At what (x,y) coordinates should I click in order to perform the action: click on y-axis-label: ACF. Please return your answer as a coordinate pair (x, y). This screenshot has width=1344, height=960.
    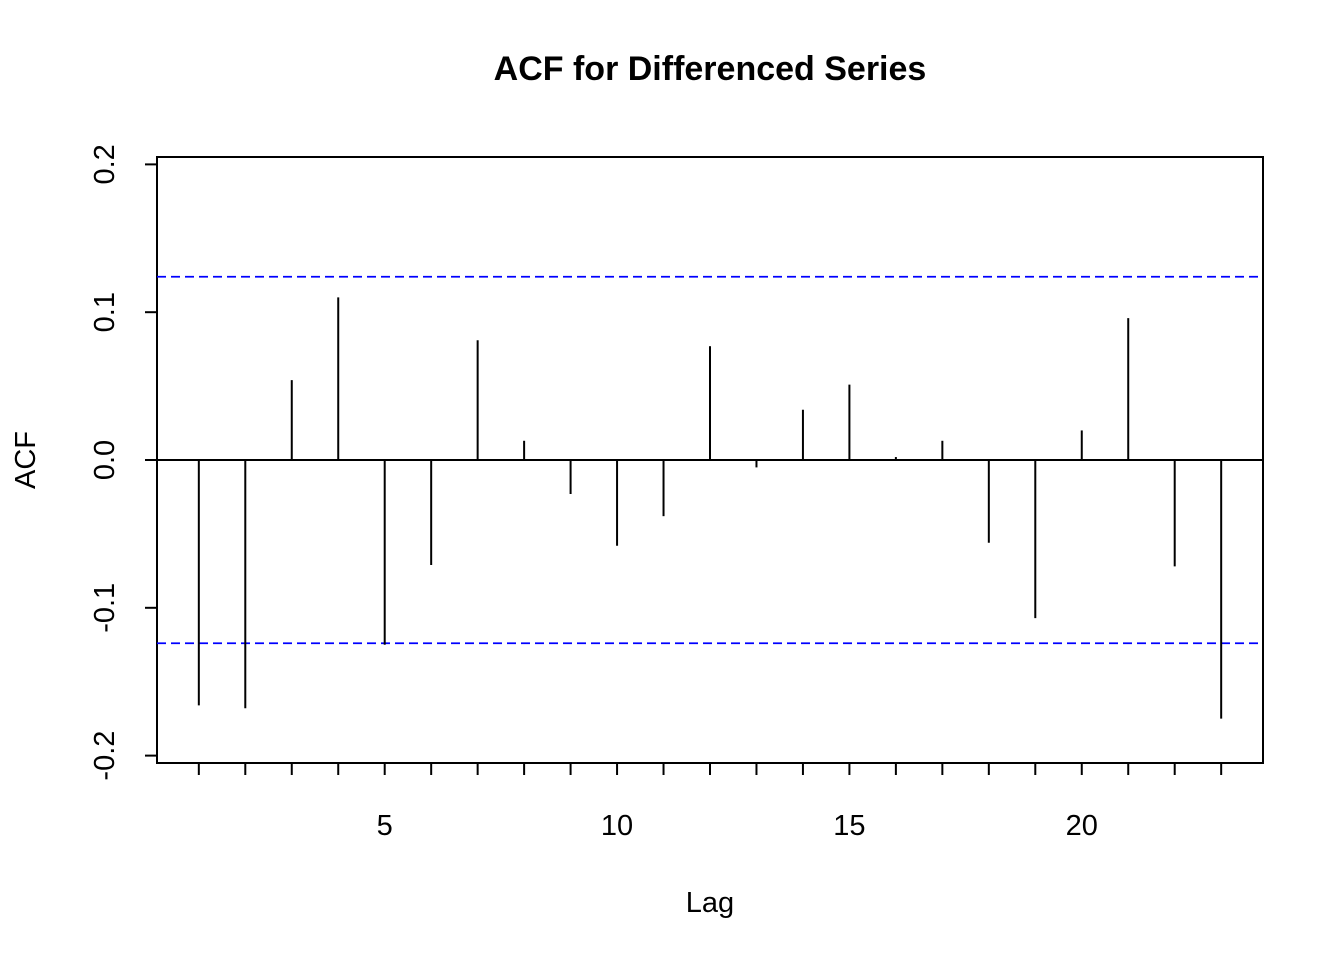
    Looking at the image, I should click on (26, 460).